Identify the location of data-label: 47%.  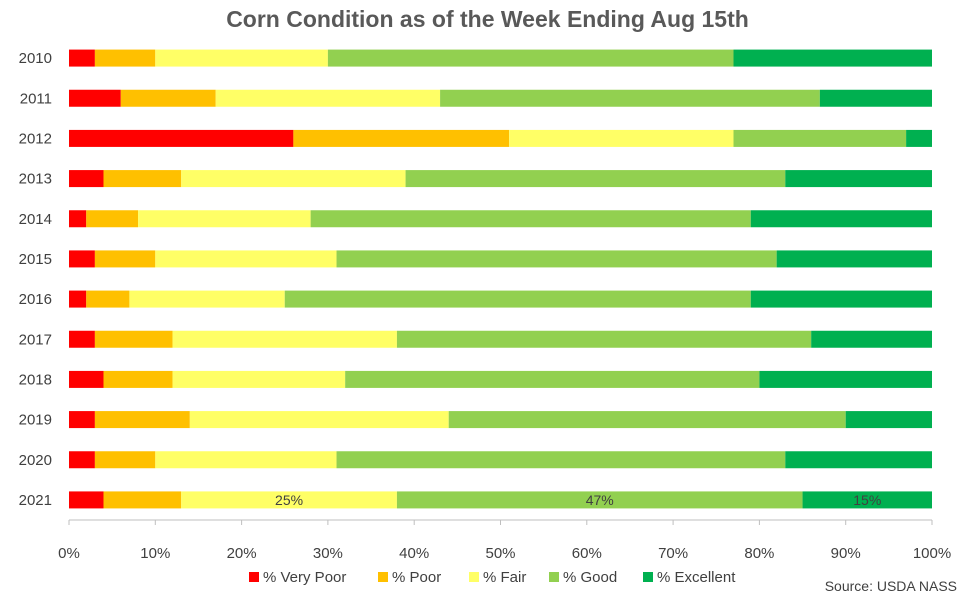
(600, 500).